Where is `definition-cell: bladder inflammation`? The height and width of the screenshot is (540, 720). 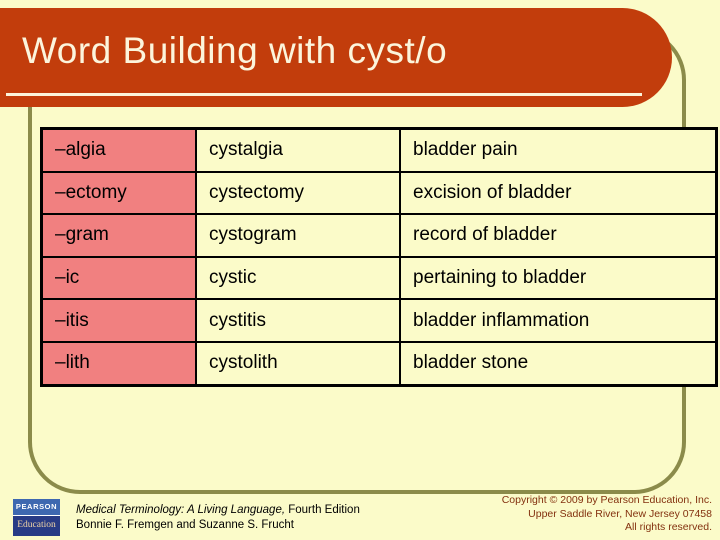 definition-cell: bladder inflammation is located at coordinates (558, 320).